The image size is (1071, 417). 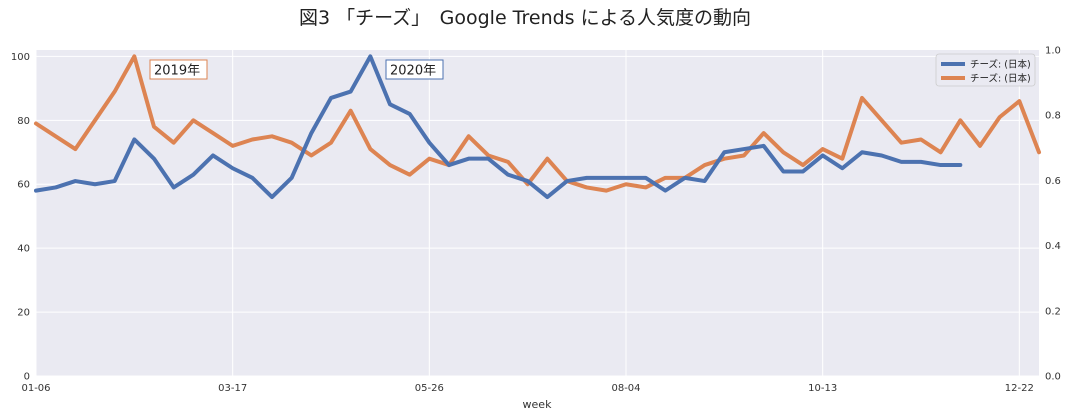 I want to click on x-tick-label: 01-06, so click(x=35, y=388).